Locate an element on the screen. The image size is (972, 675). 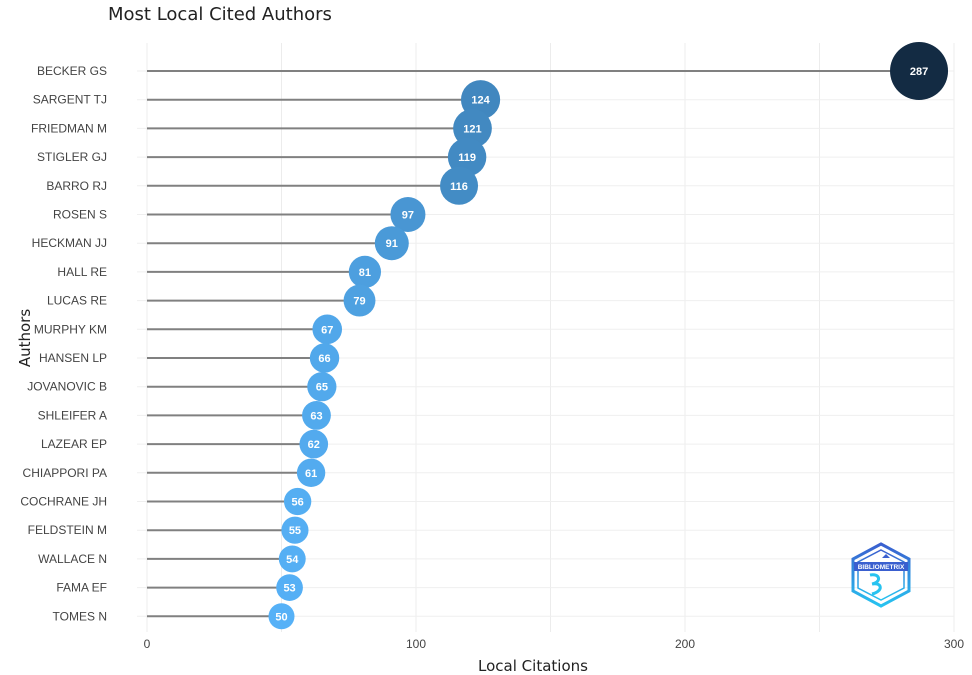
data-label: 81 is located at coordinates (365, 273).